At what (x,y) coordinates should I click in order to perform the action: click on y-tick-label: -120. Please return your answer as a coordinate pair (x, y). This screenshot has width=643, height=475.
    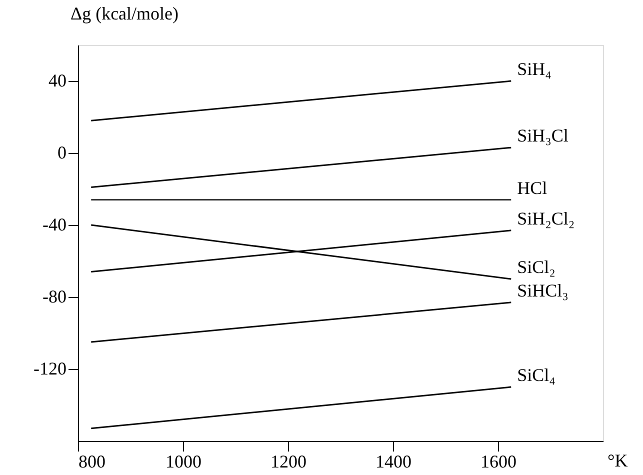
    Looking at the image, I should click on (50, 368).